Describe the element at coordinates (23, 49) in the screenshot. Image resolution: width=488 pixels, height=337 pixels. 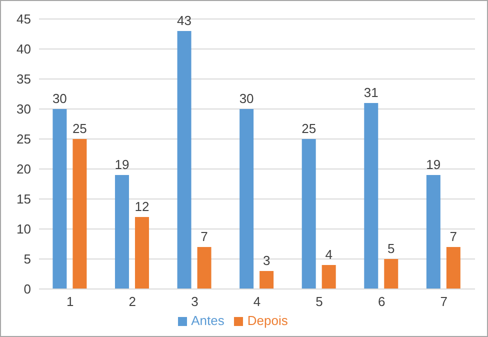
I see `y-tick-label: 40` at that location.